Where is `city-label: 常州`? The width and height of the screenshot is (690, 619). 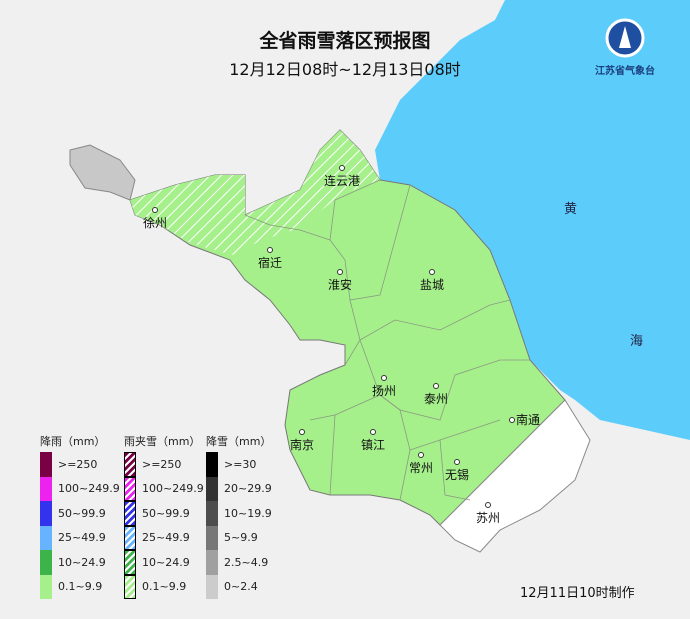
city-label: 常州 is located at coordinates (421, 468).